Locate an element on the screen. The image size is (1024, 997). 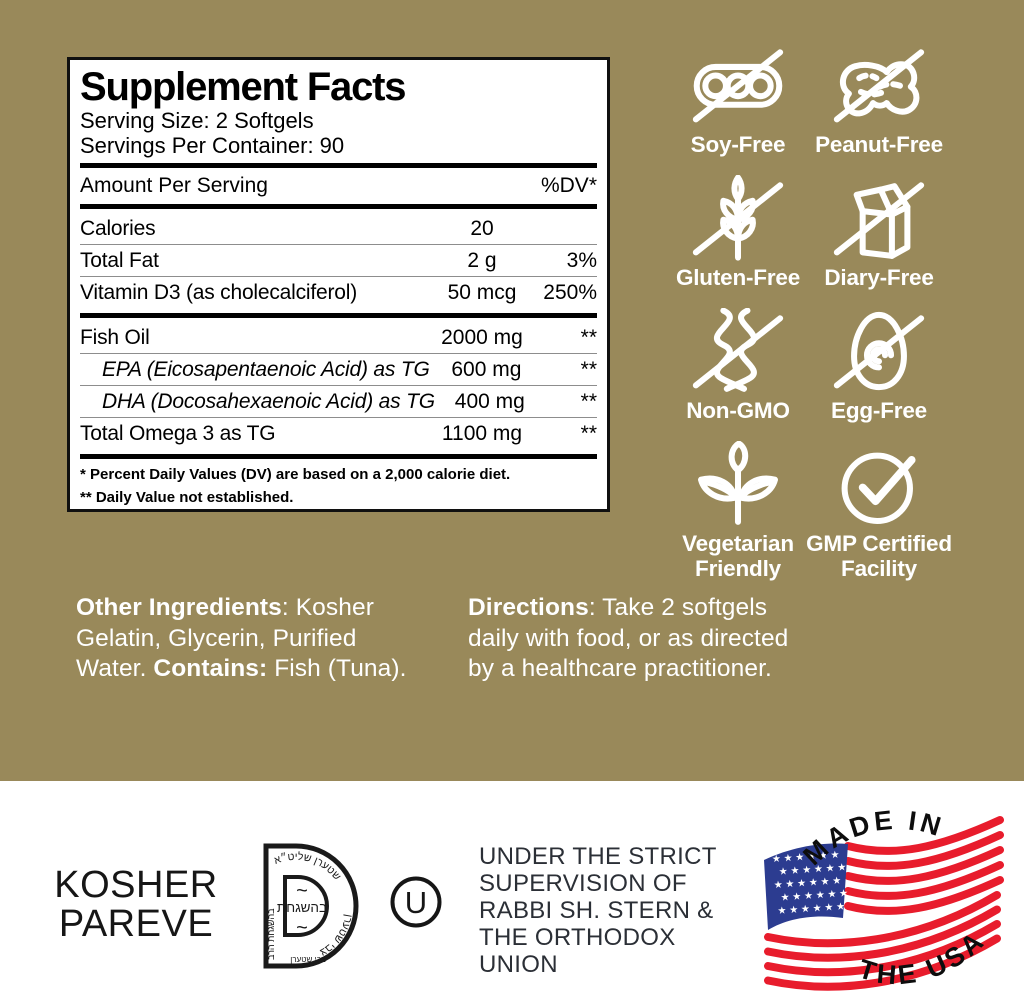
badge-label: Gluten-Free is located at coordinates (738, 277).